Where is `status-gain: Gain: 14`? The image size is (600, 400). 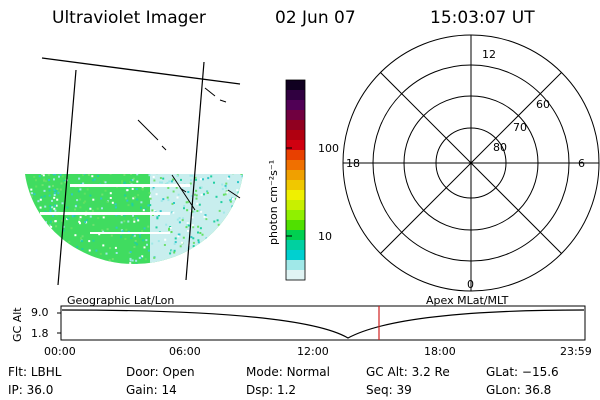
status-gain: Gain: 14 is located at coordinates (151, 390).